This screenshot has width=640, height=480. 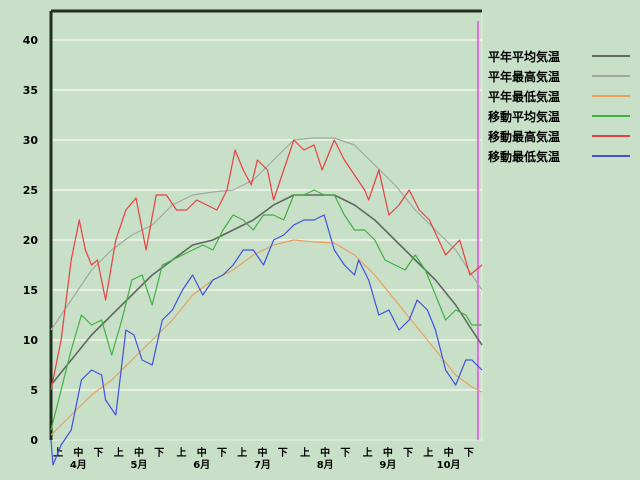 What do you see at coordinates (78, 465) in the screenshot?
I see `x-month-label: 4月` at bounding box center [78, 465].